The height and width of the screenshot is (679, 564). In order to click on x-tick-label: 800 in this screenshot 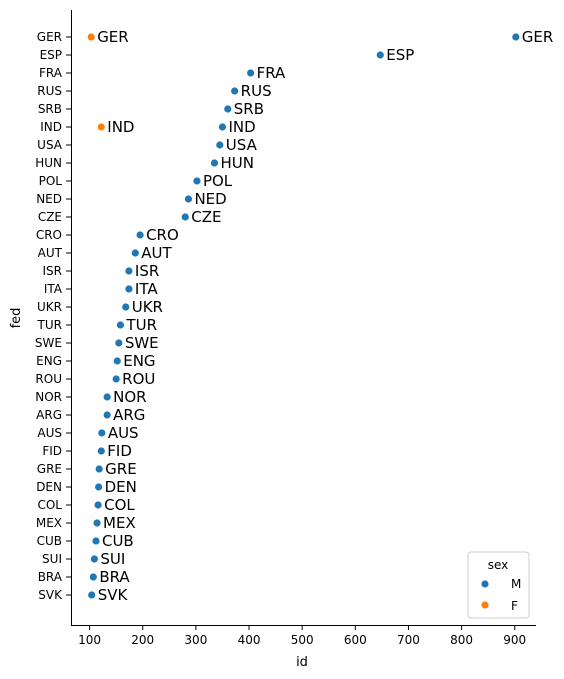, I will do `click(461, 640)`.